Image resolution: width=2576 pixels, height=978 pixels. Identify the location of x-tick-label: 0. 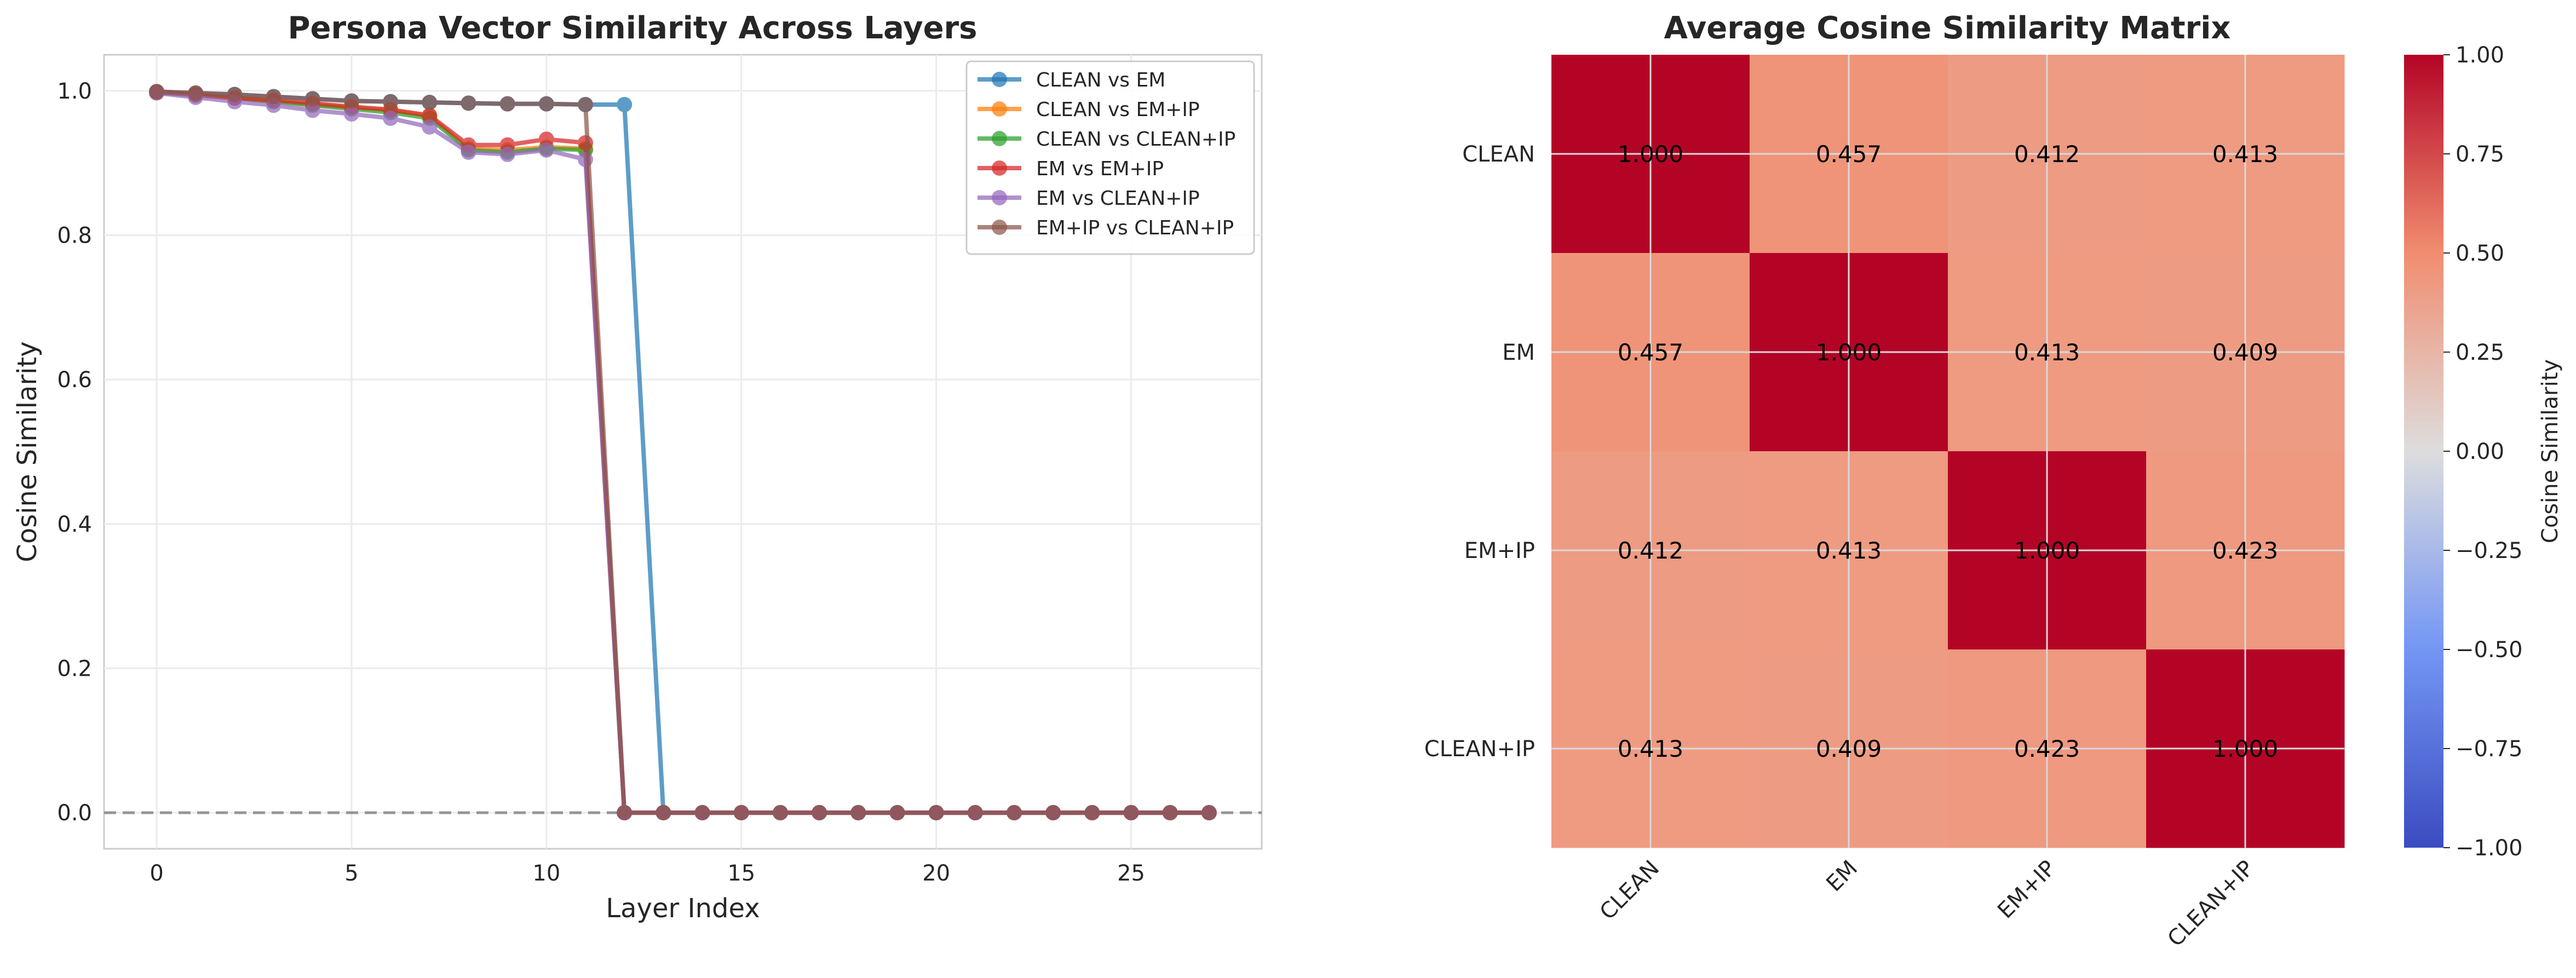
(156, 873).